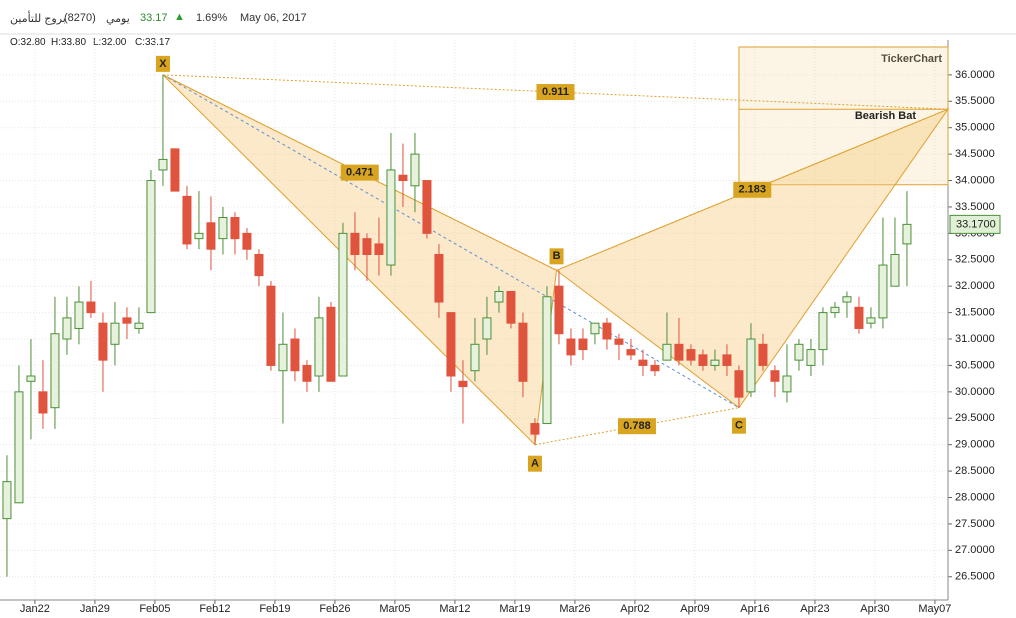  What do you see at coordinates (975, 313) in the screenshot?
I see `y-tick-label: 31.5000` at bounding box center [975, 313].